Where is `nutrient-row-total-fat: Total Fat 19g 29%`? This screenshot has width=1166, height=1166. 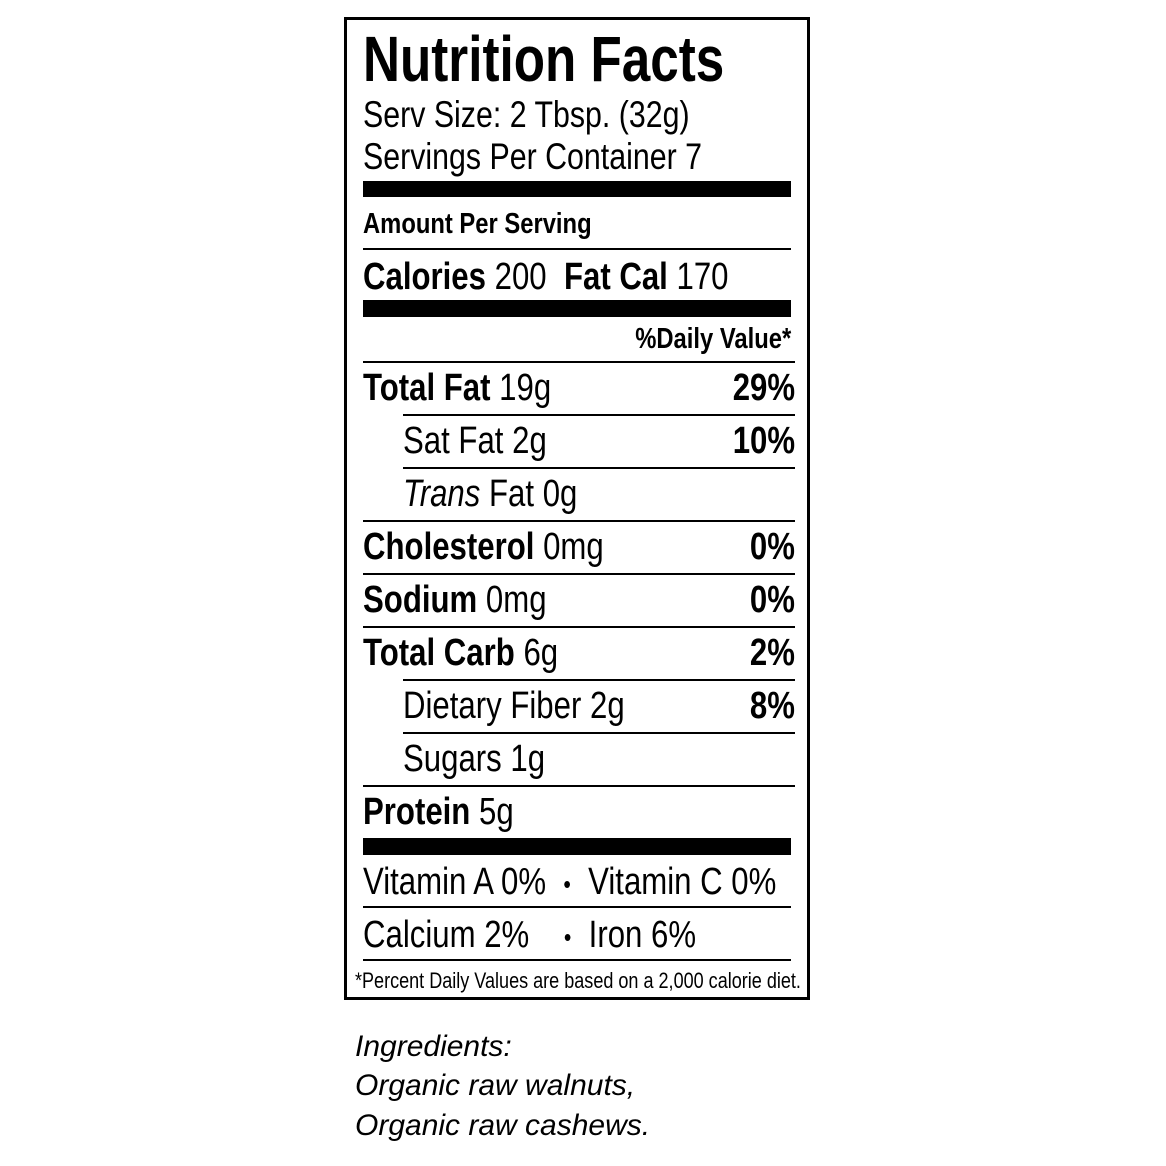
nutrient-row-total-fat: Total Fat 19g 29% is located at coordinates (579, 387).